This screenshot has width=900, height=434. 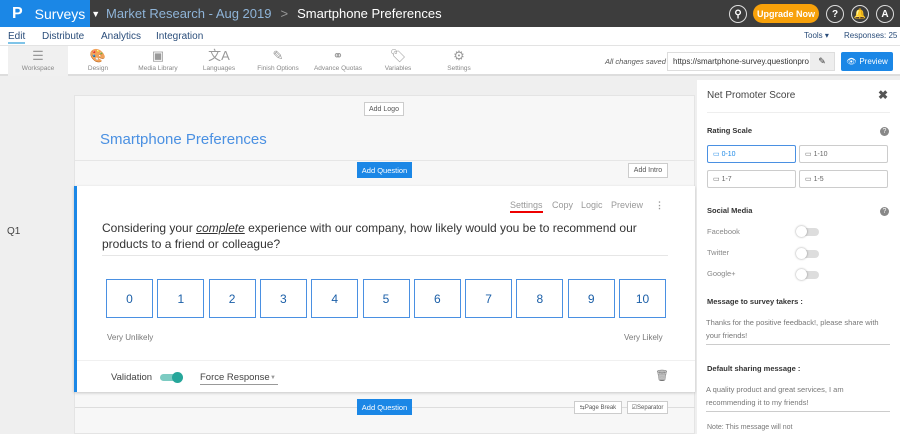 I want to click on scale-option-1-10: ▭ 1-10, so click(x=843, y=154).